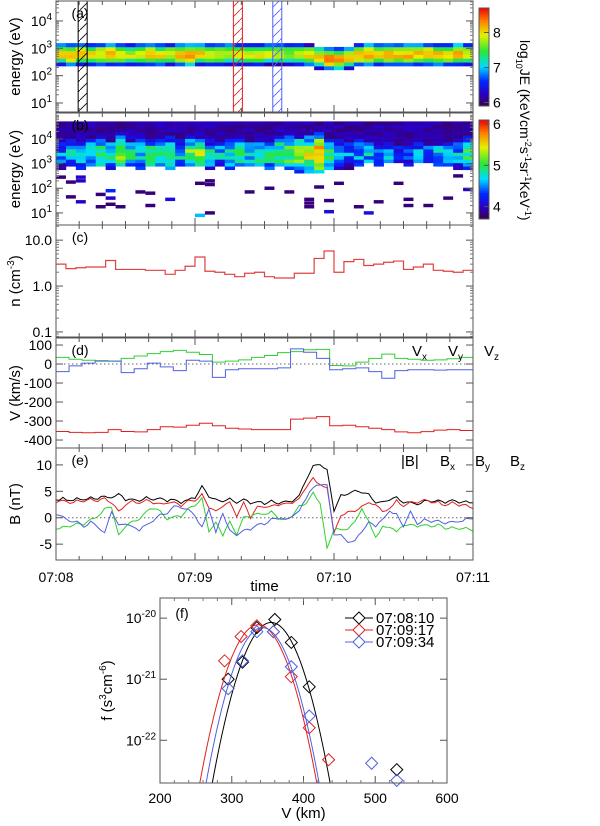 The width and height of the screenshot is (600, 826). Describe the element at coordinates (38, 383) in the screenshot. I see `y-tick-label: -100` at that location.